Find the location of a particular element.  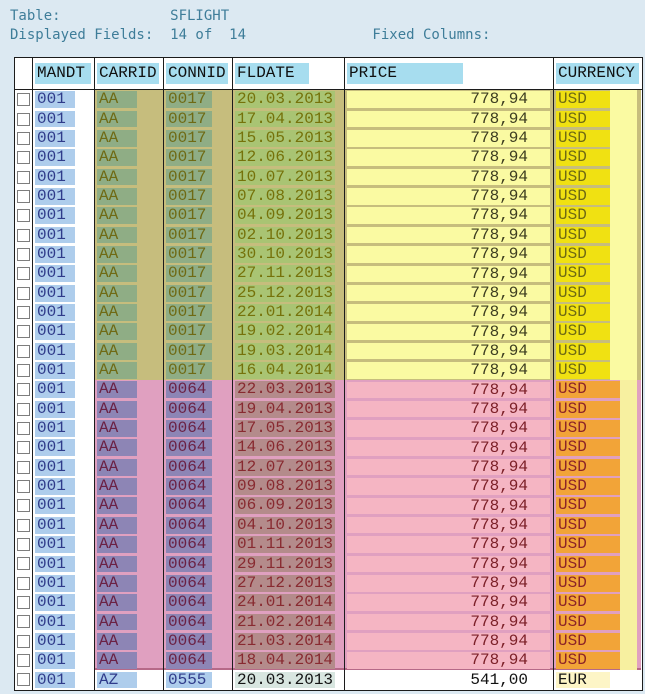

column-header-fldate: FLDATE is located at coordinates (272, 73).